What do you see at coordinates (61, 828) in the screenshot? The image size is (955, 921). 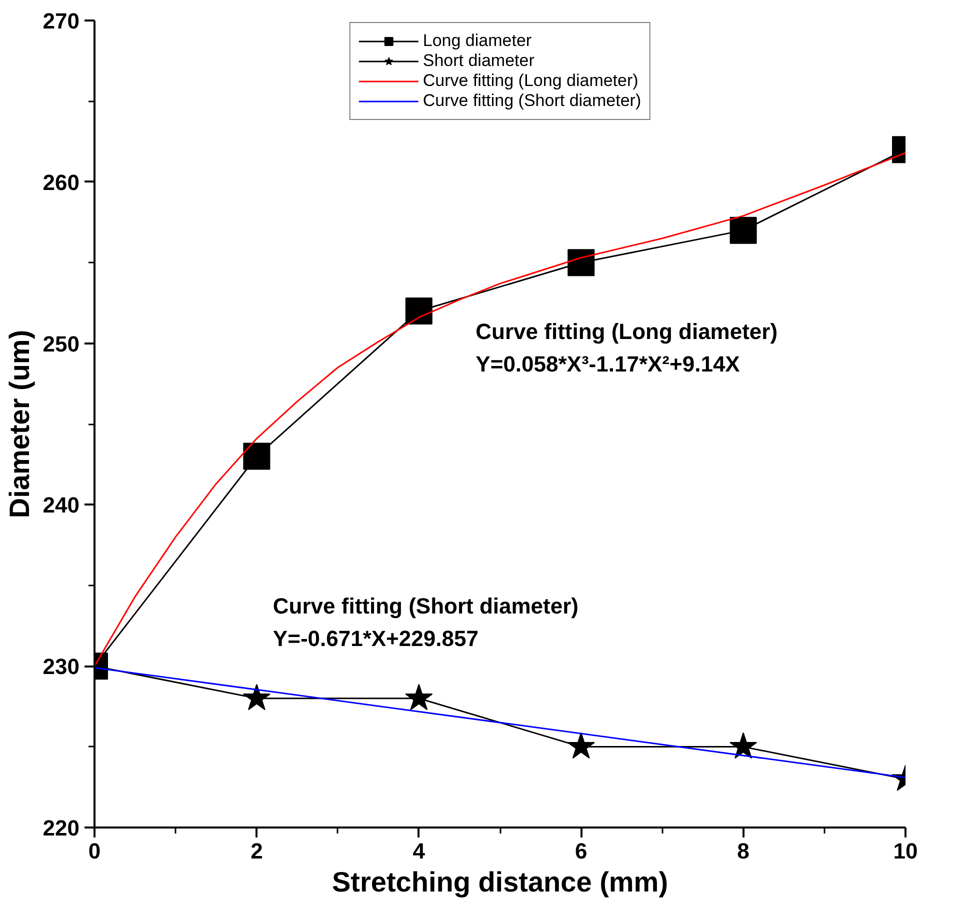 I see `y-tick-label: 220` at bounding box center [61, 828].